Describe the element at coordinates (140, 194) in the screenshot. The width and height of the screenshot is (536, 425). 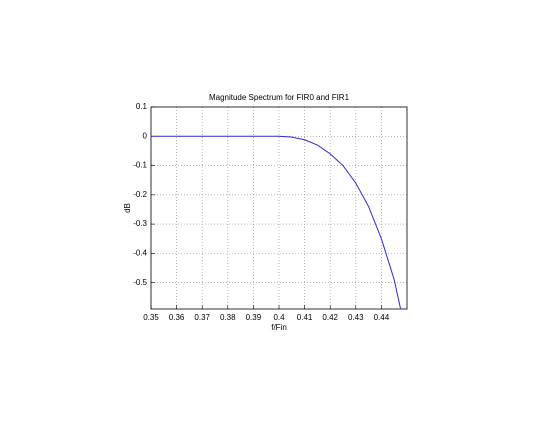
I see `y-tick-label: -0.2` at that location.